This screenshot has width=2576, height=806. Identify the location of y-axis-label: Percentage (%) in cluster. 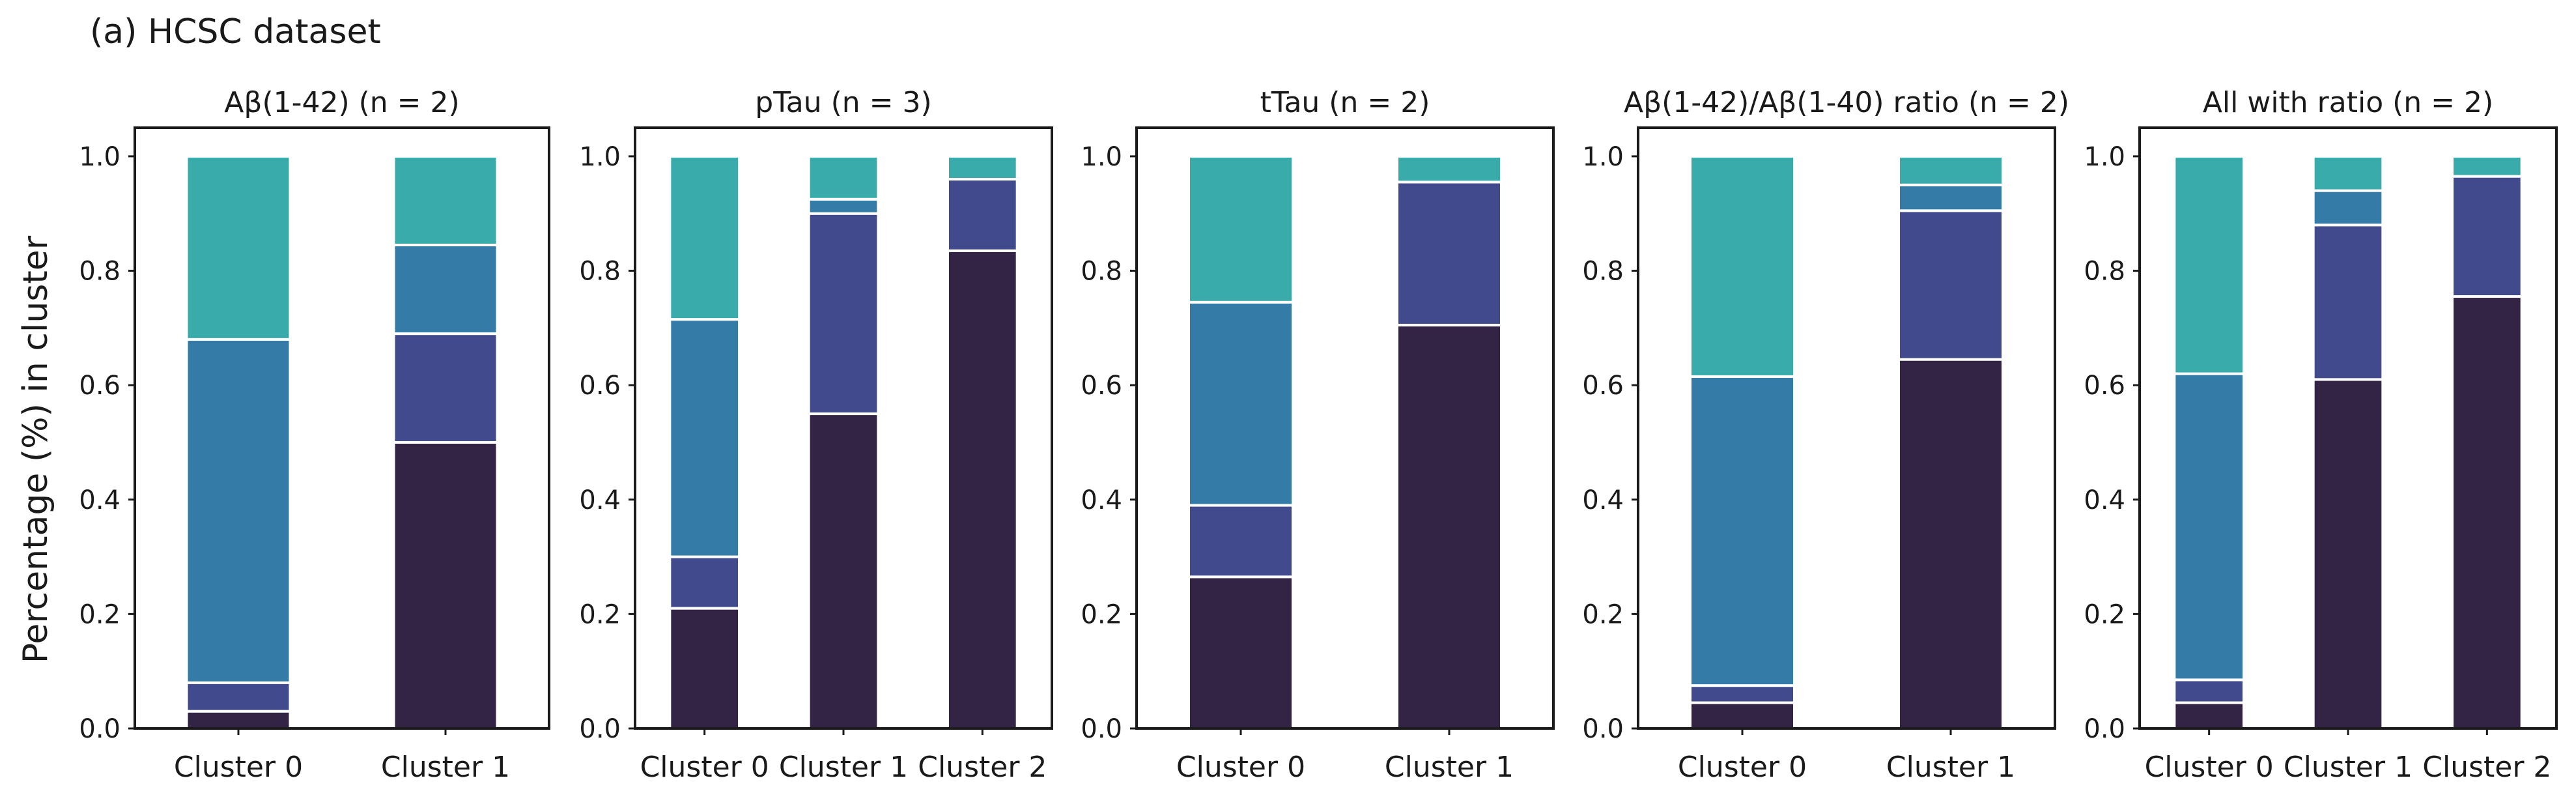
(35, 449).